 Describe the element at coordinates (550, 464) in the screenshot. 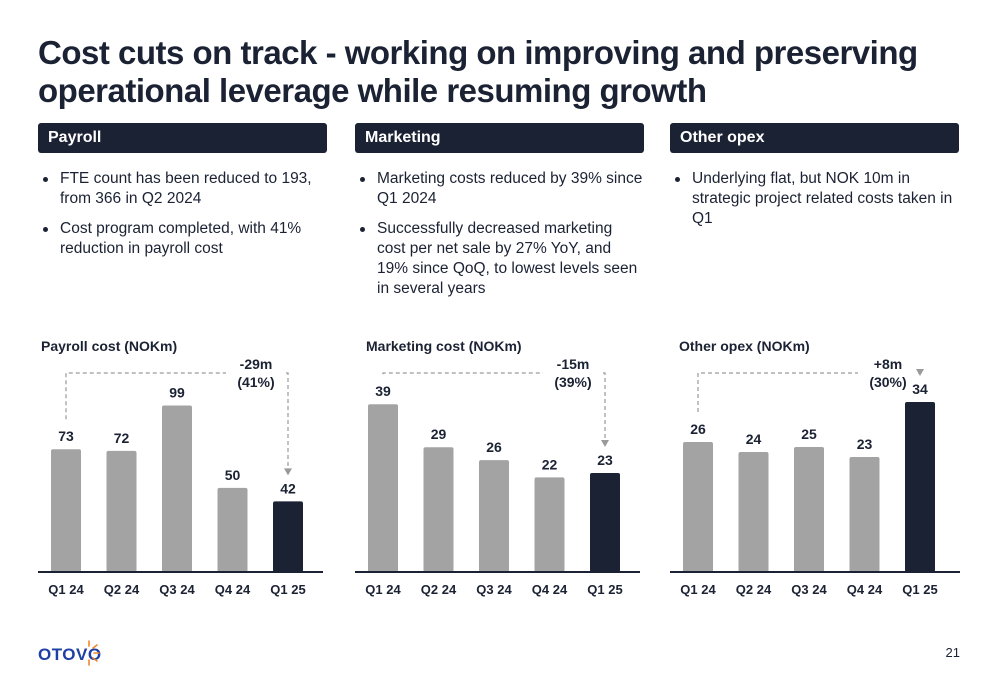

I see `data-label: 22` at that location.